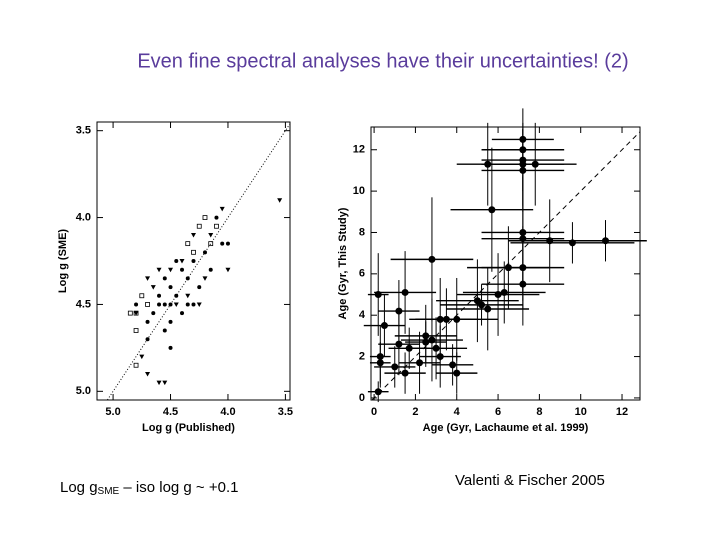 This screenshot has height=540, width=720. What do you see at coordinates (362, 274) in the screenshot?
I see `y-tick-label: 6` at bounding box center [362, 274].